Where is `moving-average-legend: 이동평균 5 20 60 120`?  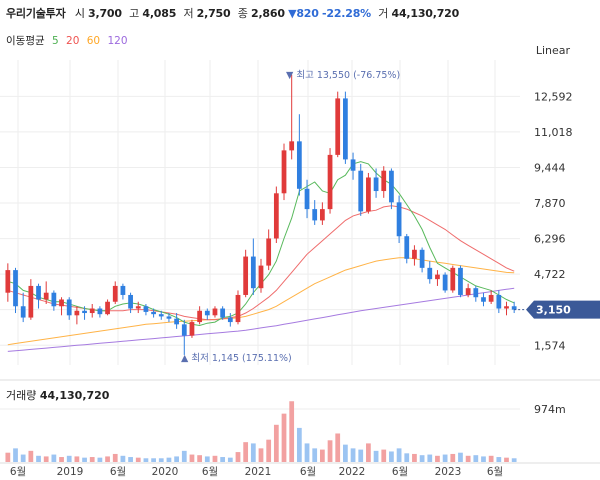
moving-average-legend: 이동평균 5 20 60 120 is located at coordinates (69, 40).